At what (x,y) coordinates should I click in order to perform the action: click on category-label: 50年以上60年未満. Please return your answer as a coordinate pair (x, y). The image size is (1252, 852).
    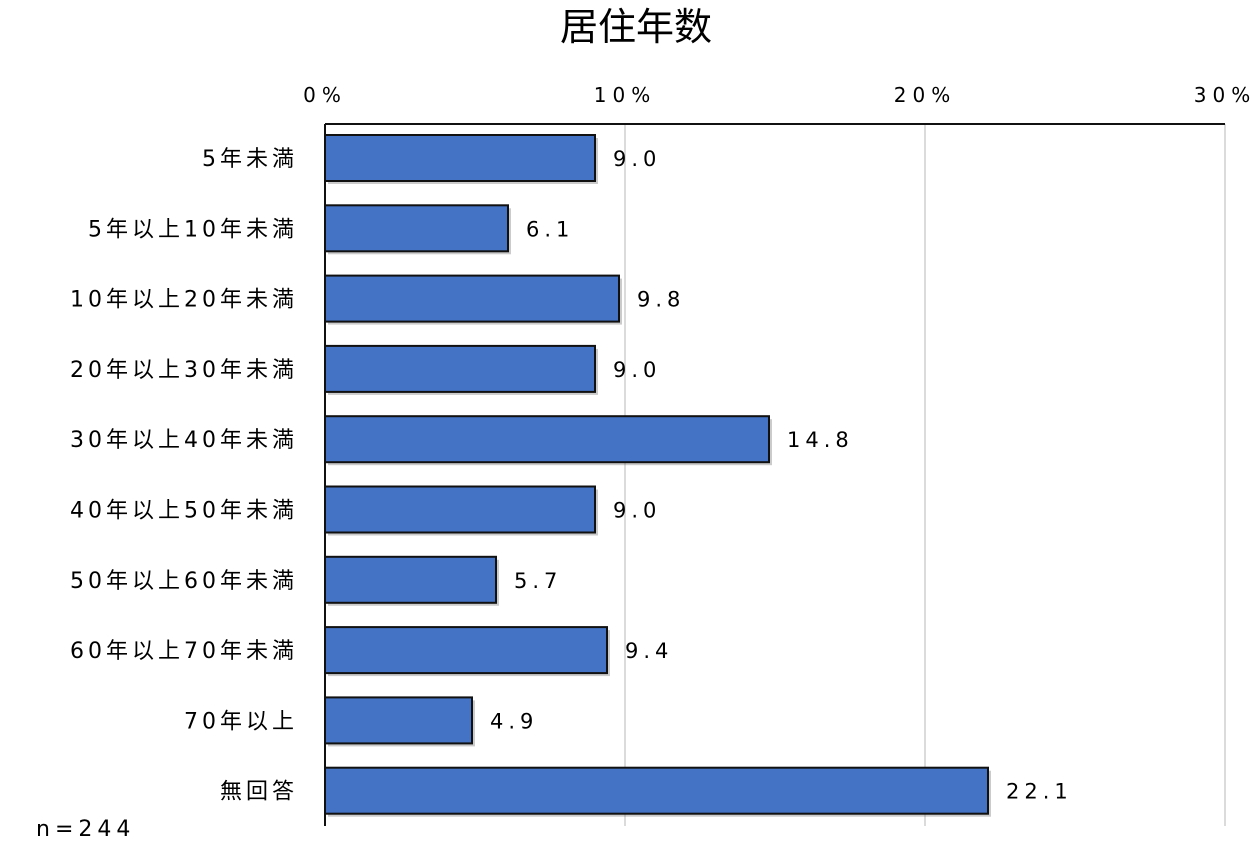
    Looking at the image, I should click on (184, 581).